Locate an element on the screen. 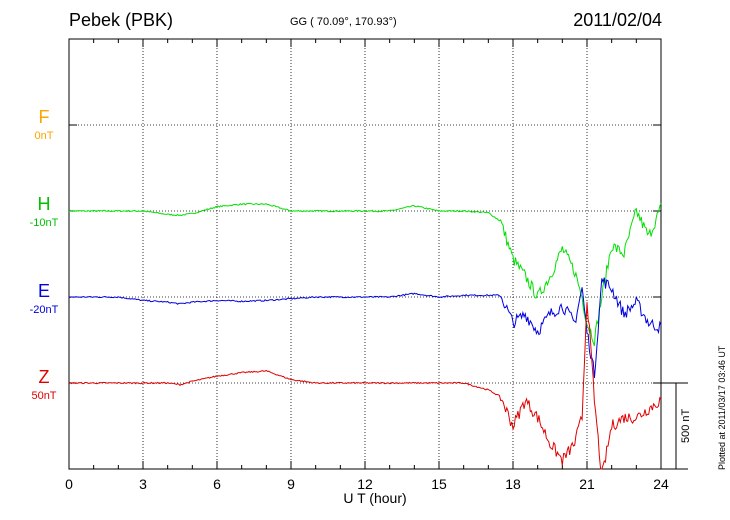 The image size is (730, 520). x-tick-label-0: 0 is located at coordinates (69, 484).